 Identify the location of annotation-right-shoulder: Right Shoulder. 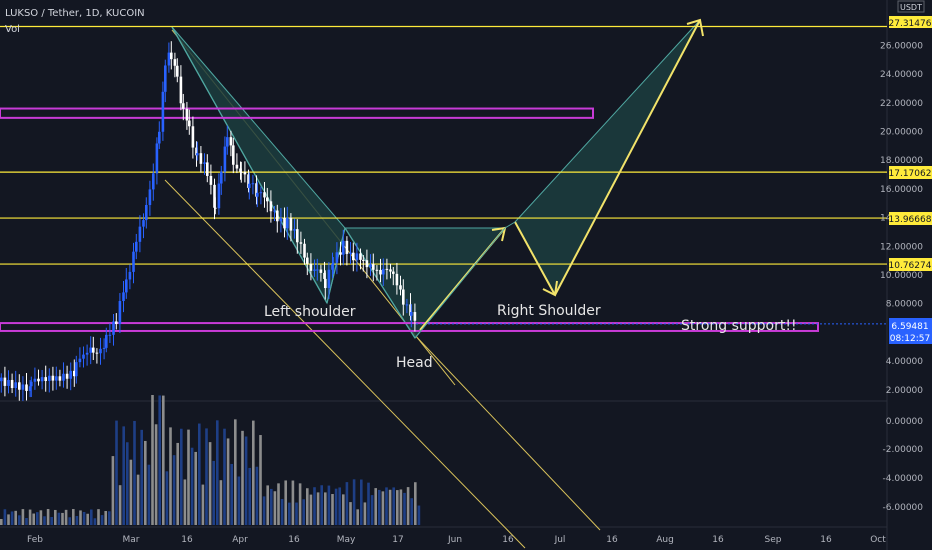
(549, 311).